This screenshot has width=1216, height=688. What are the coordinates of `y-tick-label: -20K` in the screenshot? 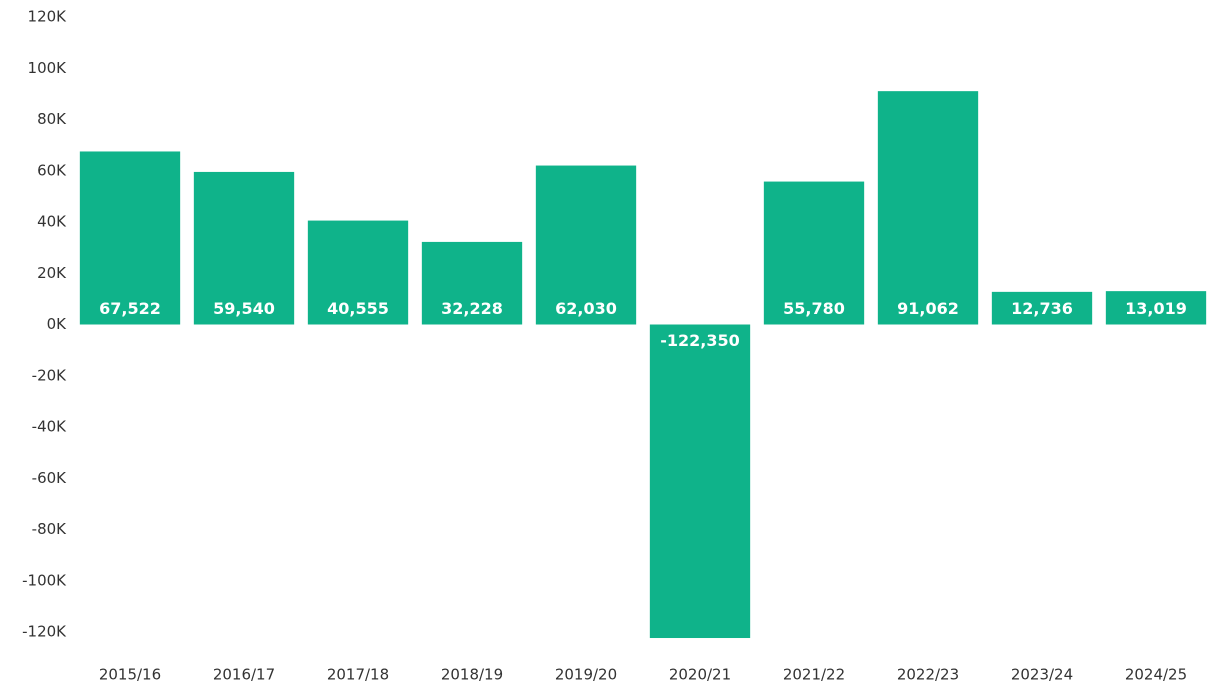 It's located at (49, 375).